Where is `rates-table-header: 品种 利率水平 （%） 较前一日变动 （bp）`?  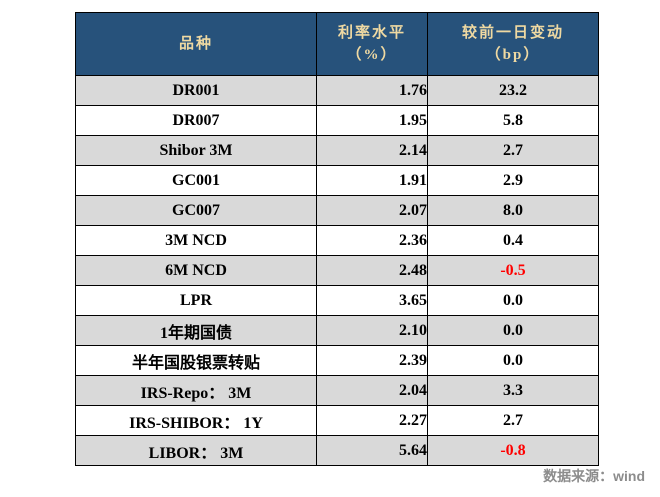
rates-table-header: 品种 利率水平 （%） 较前一日变动 （bp） is located at coordinates (337, 44).